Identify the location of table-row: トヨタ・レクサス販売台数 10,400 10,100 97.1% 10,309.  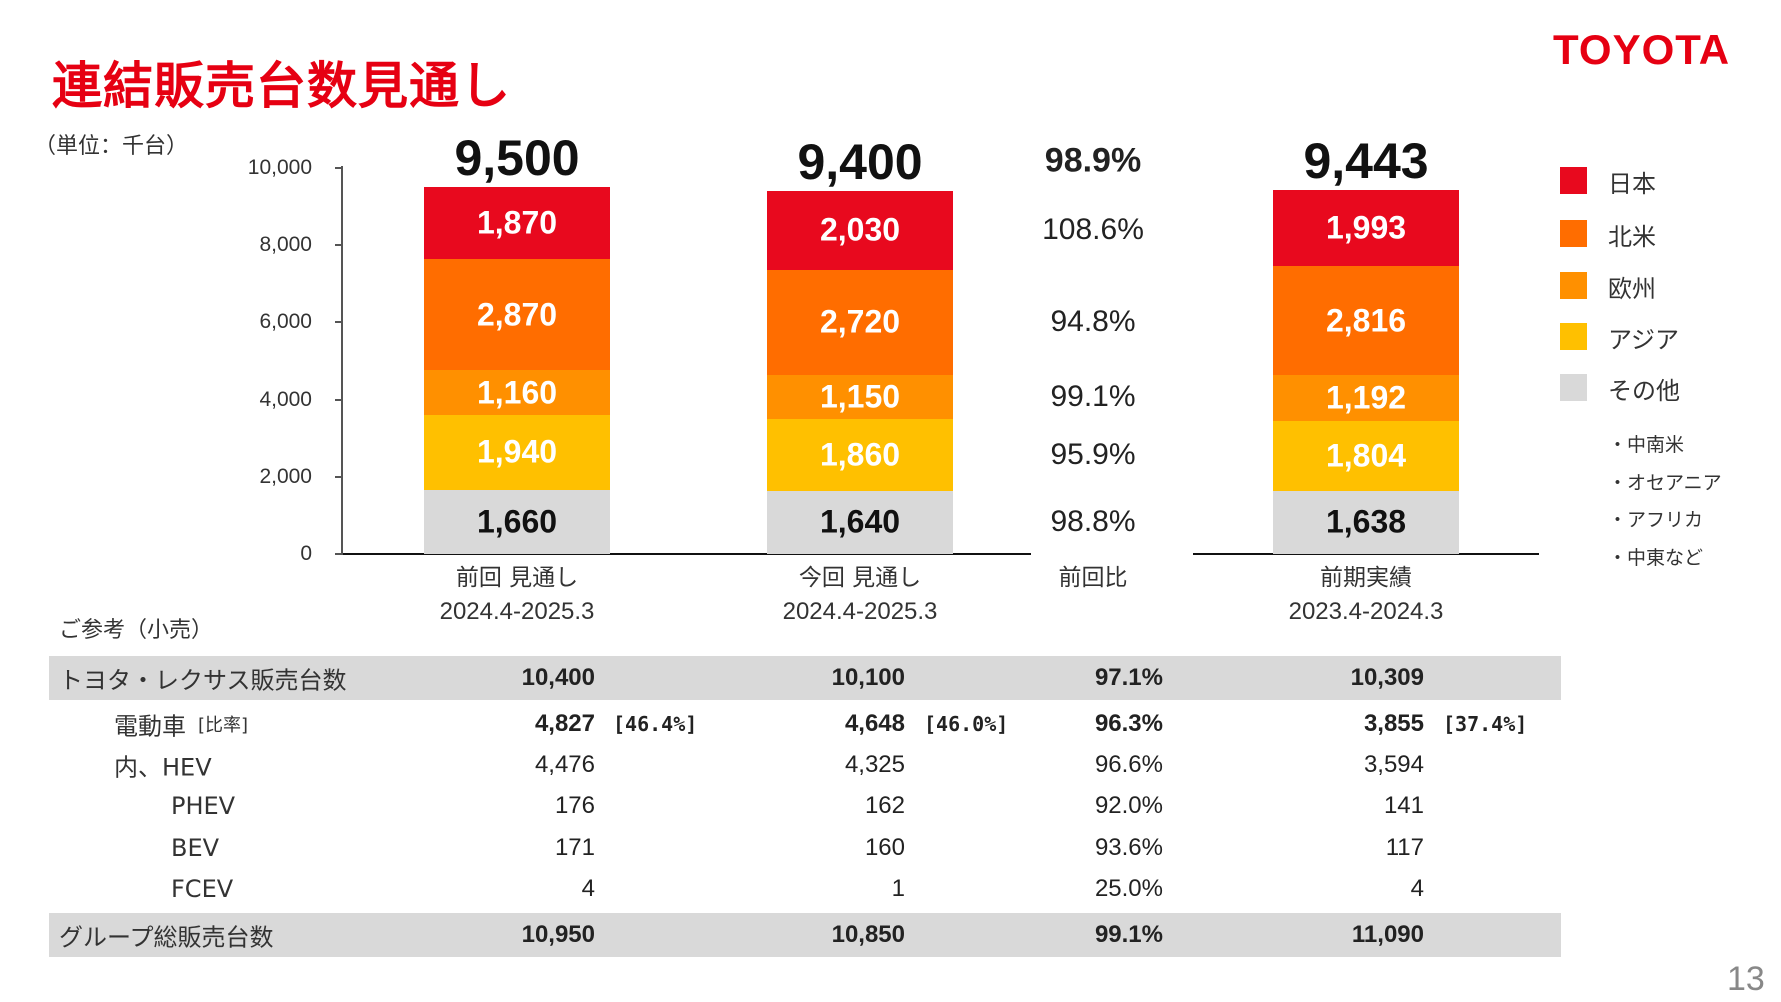
(805, 678).